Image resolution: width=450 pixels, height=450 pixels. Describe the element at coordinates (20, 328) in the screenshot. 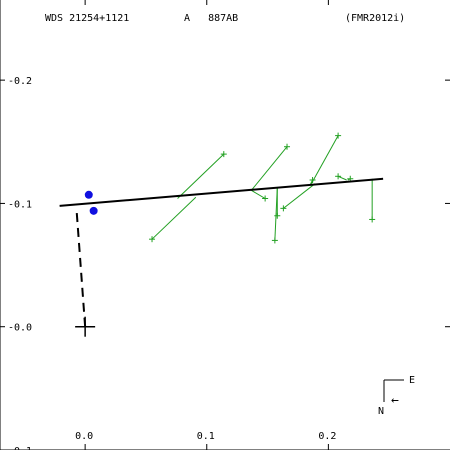

I see `y-tick-label: -0.0` at that location.